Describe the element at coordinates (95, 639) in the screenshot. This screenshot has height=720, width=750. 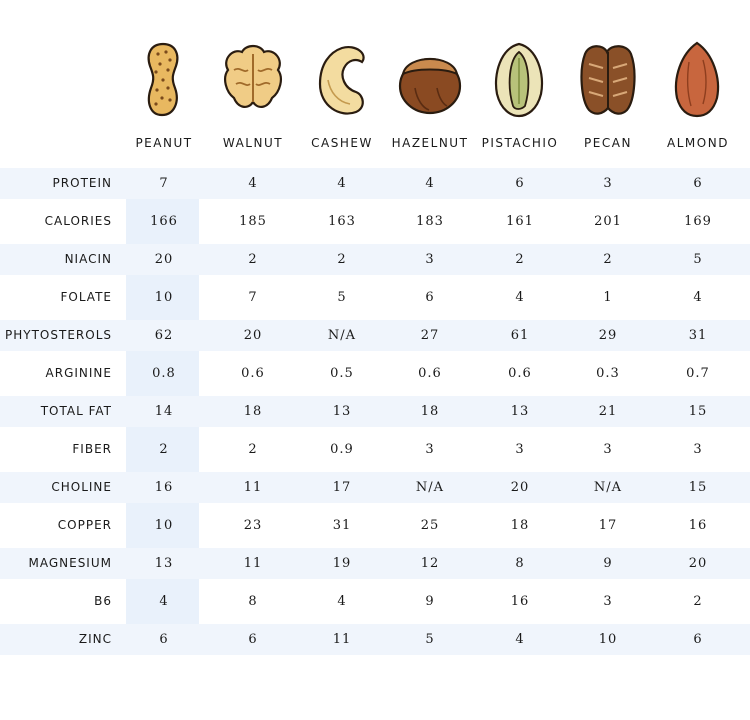
I see `row-label-zinc: ZINC` at that location.